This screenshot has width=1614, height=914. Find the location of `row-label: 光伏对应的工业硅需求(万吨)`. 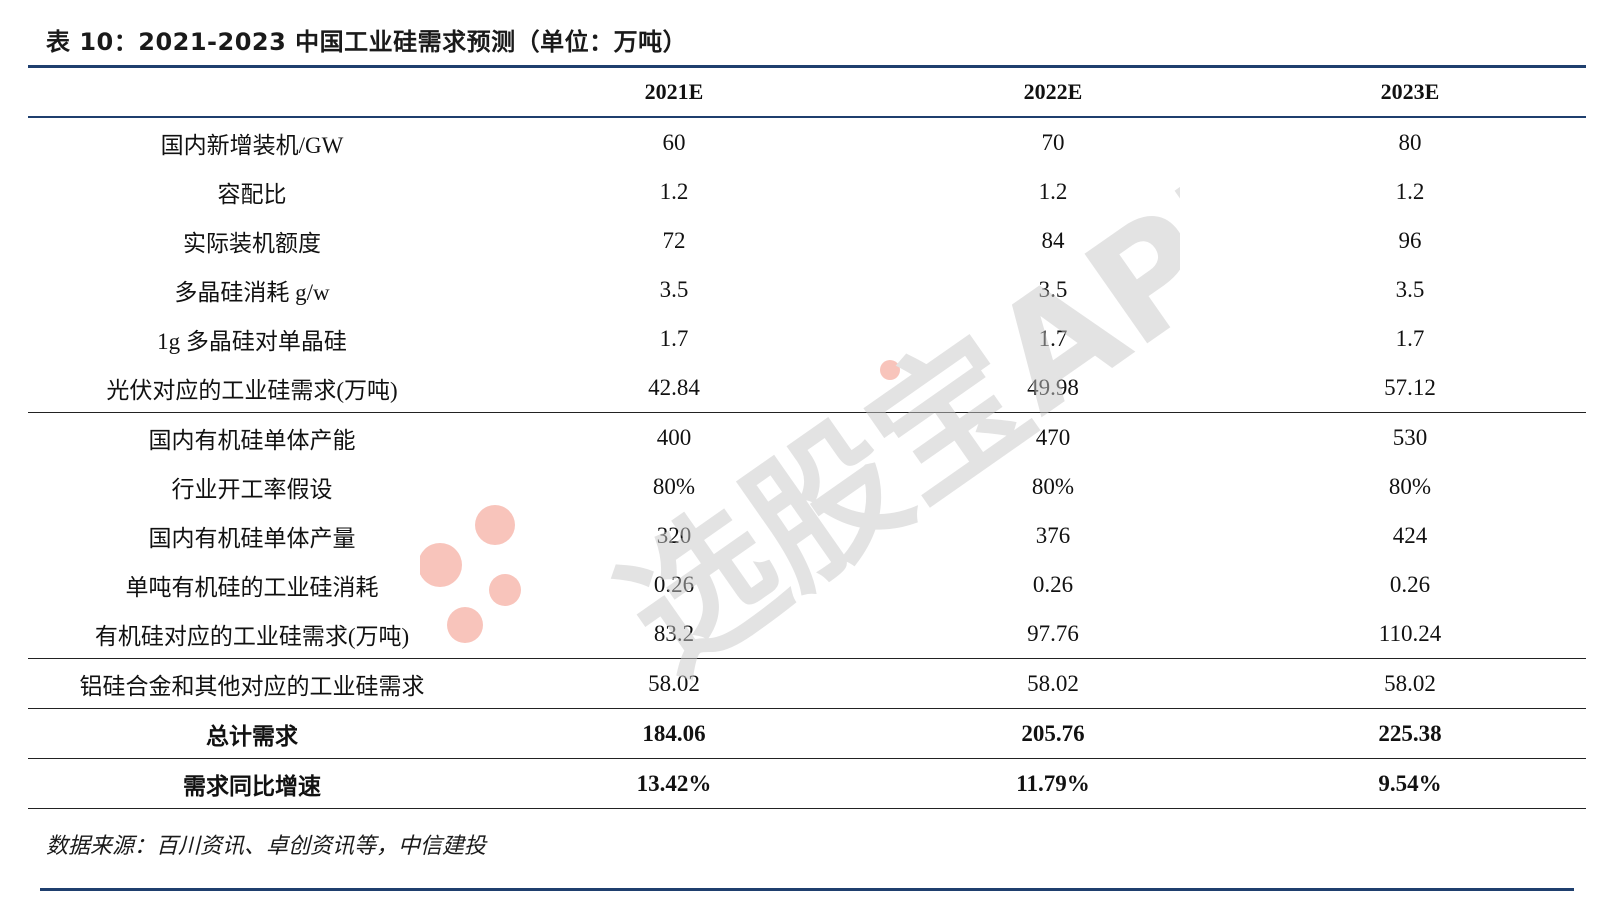

row-label: 光伏对应的工业硅需求(万吨) is located at coordinates (252, 390).